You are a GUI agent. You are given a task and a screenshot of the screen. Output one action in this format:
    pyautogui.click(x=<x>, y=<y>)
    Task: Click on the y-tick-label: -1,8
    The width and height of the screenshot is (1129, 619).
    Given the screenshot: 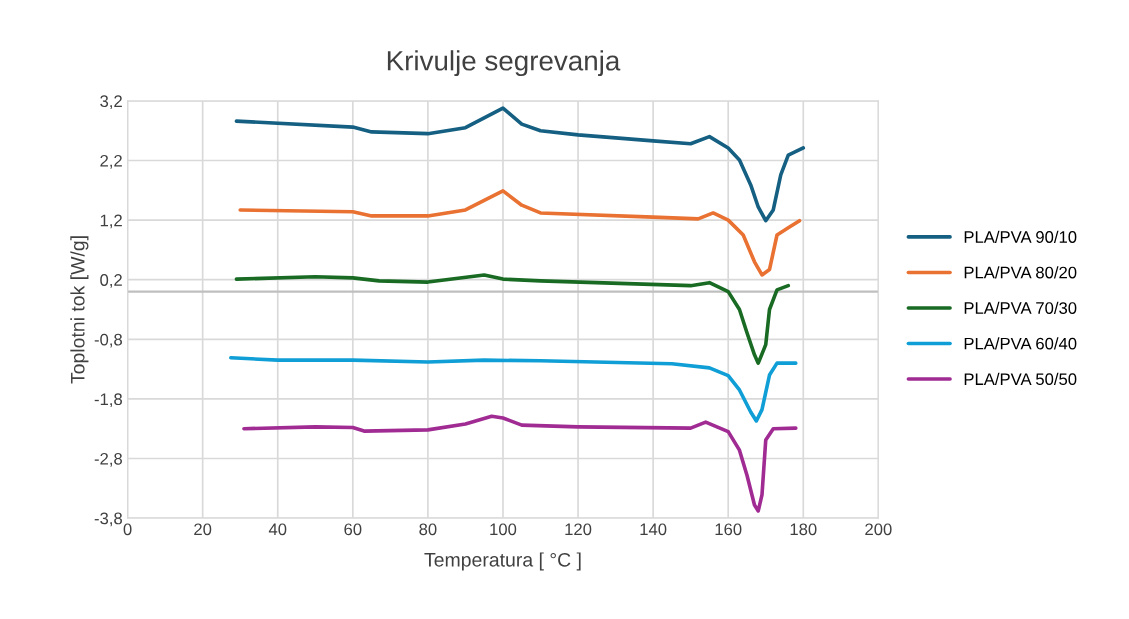 What is the action you would take?
    pyautogui.click(x=108, y=400)
    